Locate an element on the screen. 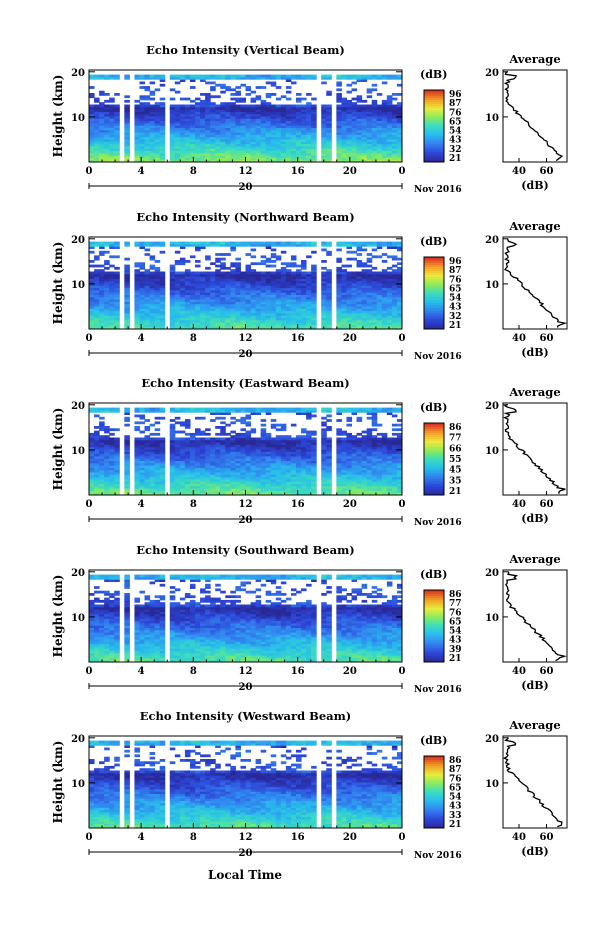 Image resolution: width=616 pixels, height=929 pixels. colorbar-unit: (dB) is located at coordinates (433, 241).